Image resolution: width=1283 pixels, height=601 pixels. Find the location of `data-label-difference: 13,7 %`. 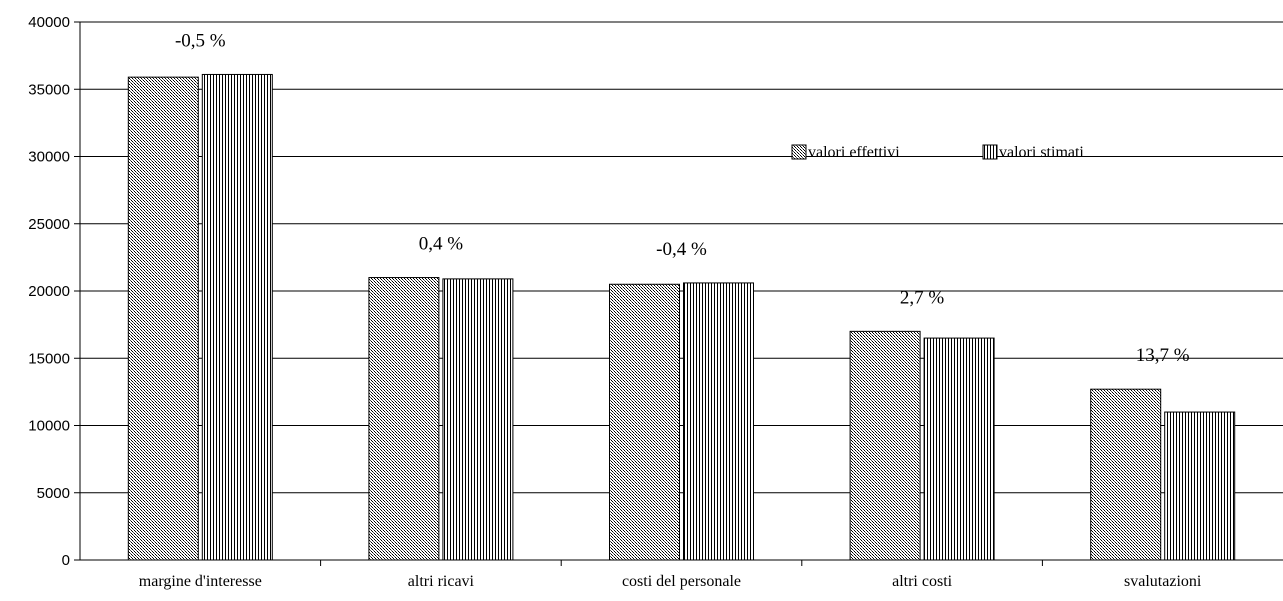

data-label-difference: 13,7 % is located at coordinates (1163, 355).